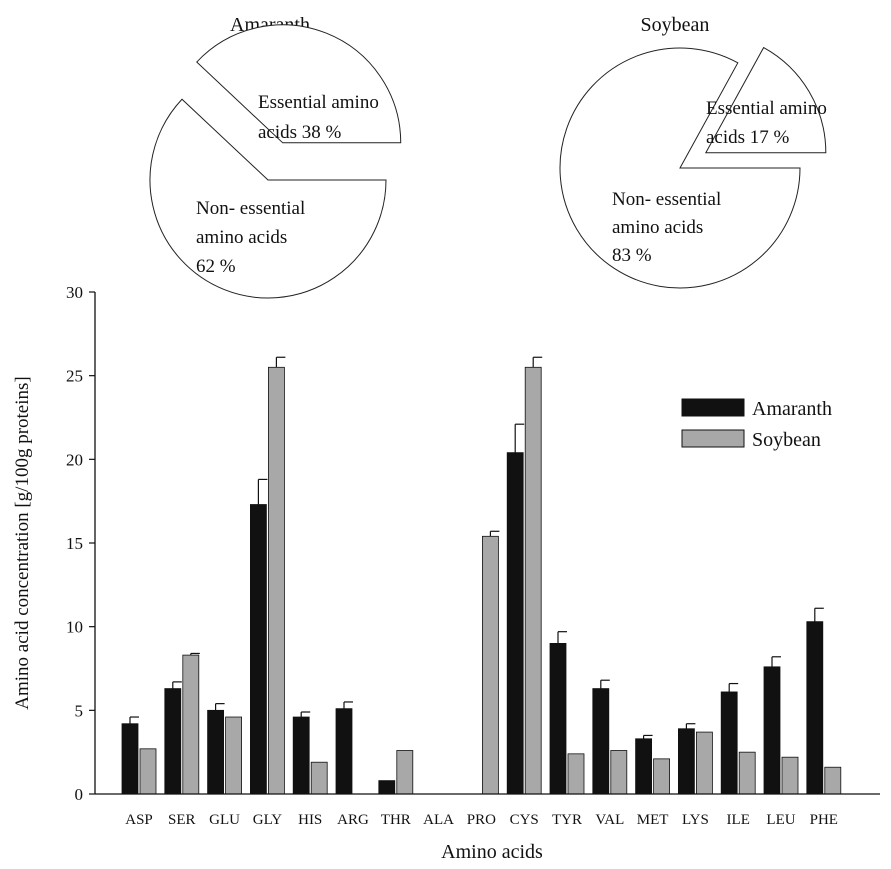  What do you see at coordinates (79, 794) in the screenshot?
I see `y-tick-label: 0` at bounding box center [79, 794].